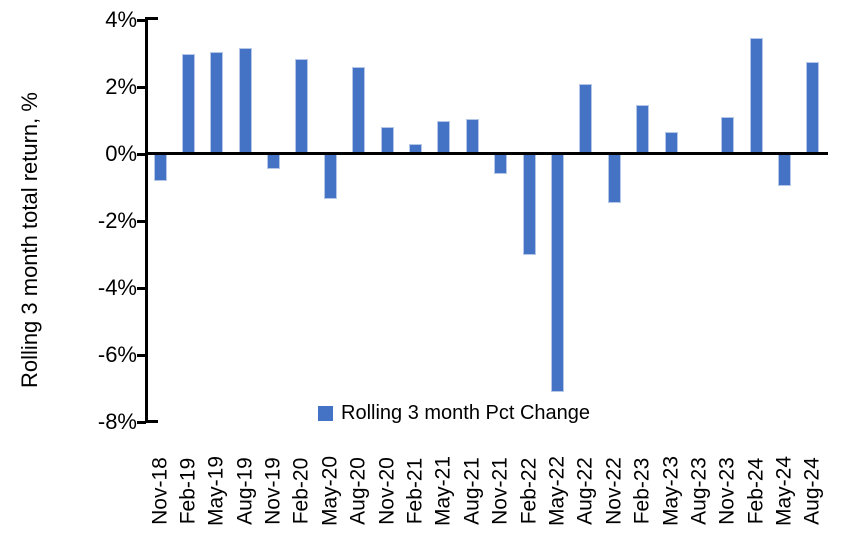 The width and height of the screenshot is (852, 539). What do you see at coordinates (325, 413) in the screenshot?
I see `legend-marker-icon` at bounding box center [325, 413].